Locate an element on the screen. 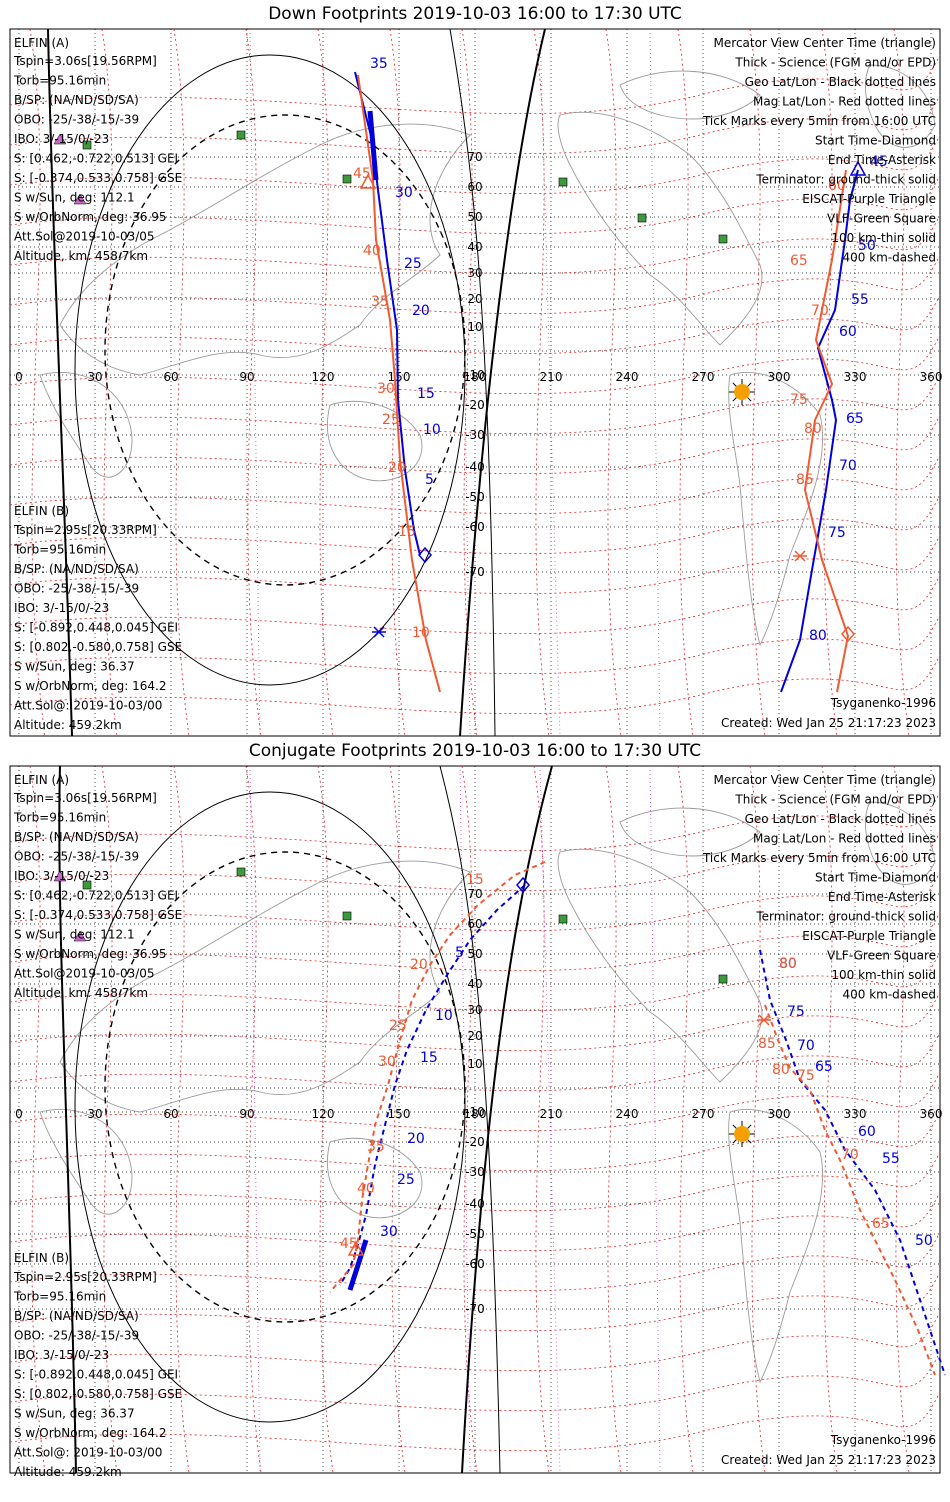  elfin-a-tick-label: 25 is located at coordinates (413, 264).